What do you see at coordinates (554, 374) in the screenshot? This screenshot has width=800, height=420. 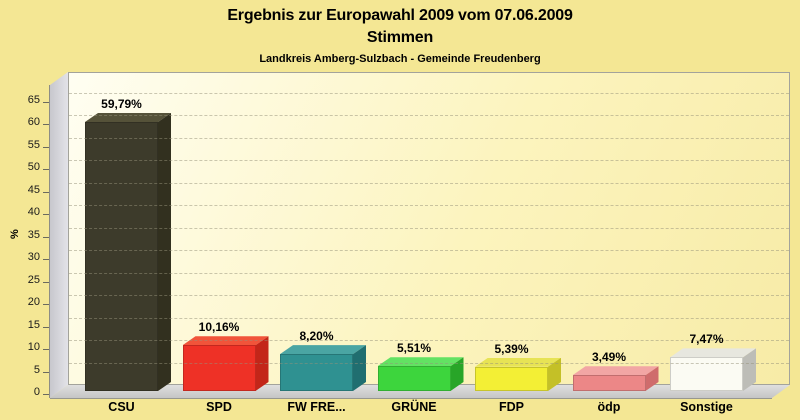 I see `bar-fdp-side-face` at bounding box center [554, 374].